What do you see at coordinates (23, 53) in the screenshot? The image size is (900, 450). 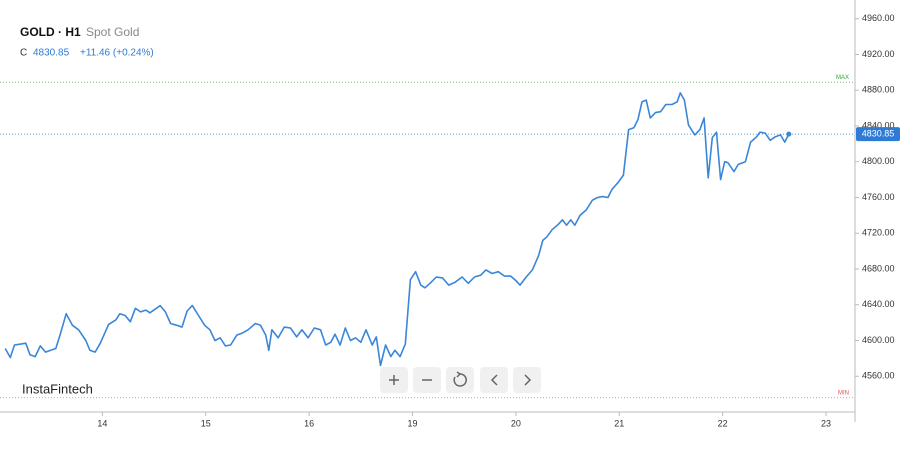 I see `close-label: C` at bounding box center [23, 53].